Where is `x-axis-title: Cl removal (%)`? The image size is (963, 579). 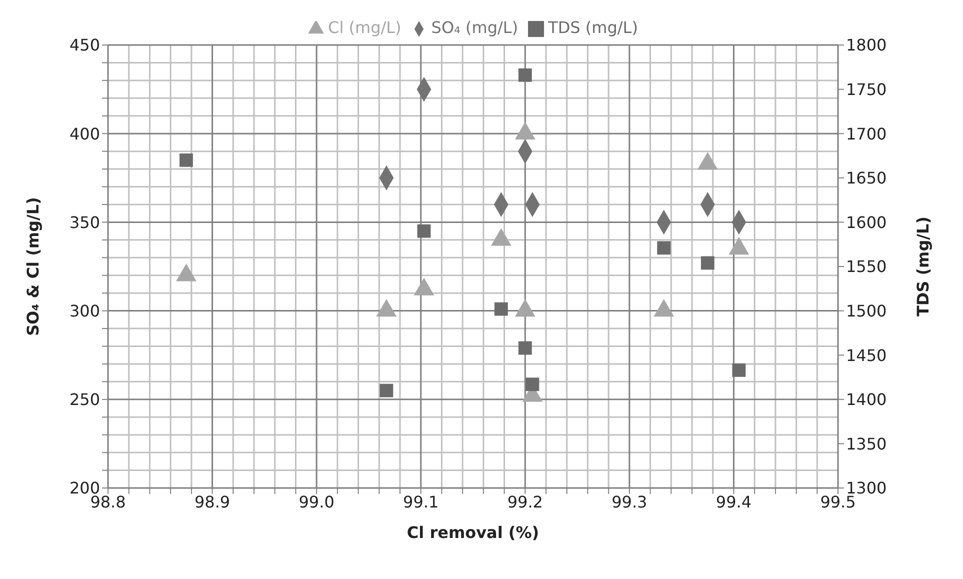
x-axis-title: Cl removal (%) is located at coordinates (473, 532).